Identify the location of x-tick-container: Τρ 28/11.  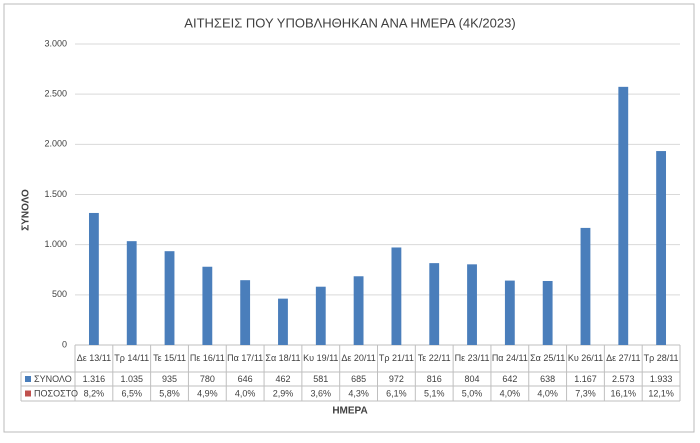
(661, 358).